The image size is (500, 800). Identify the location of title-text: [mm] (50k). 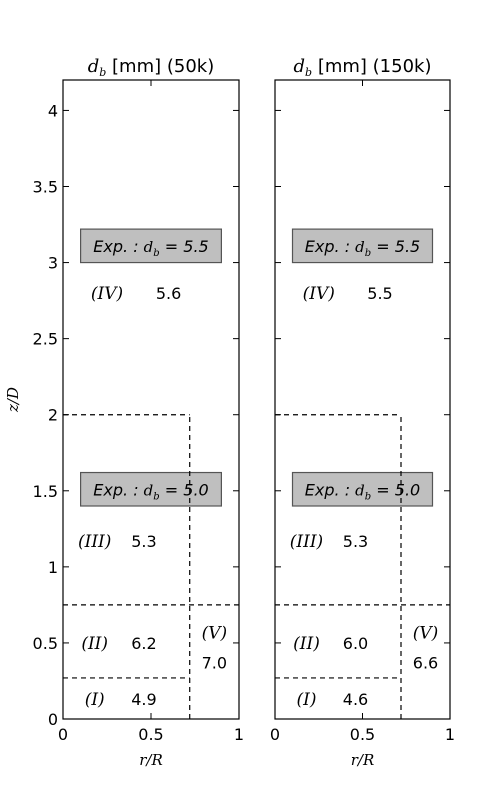
(160, 66).